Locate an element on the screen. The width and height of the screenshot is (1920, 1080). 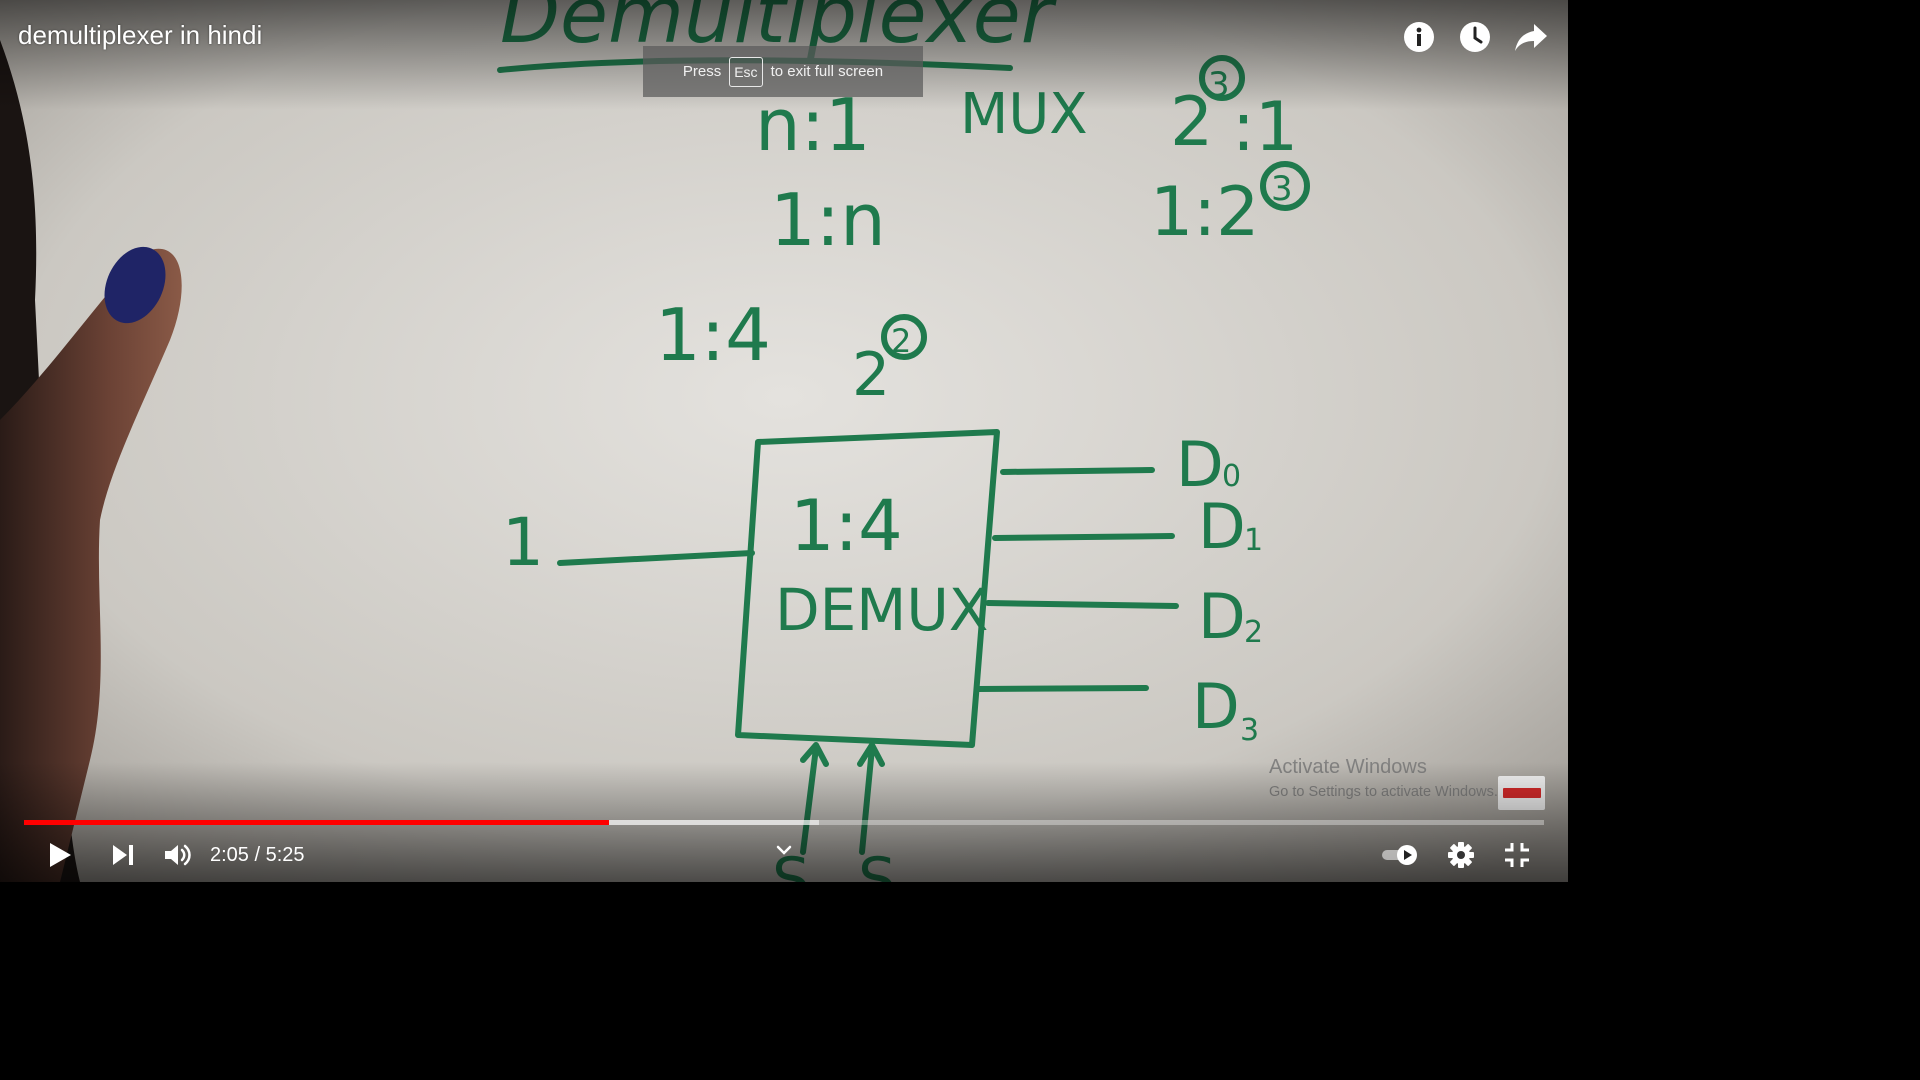
play-button is located at coordinates (60, 855).